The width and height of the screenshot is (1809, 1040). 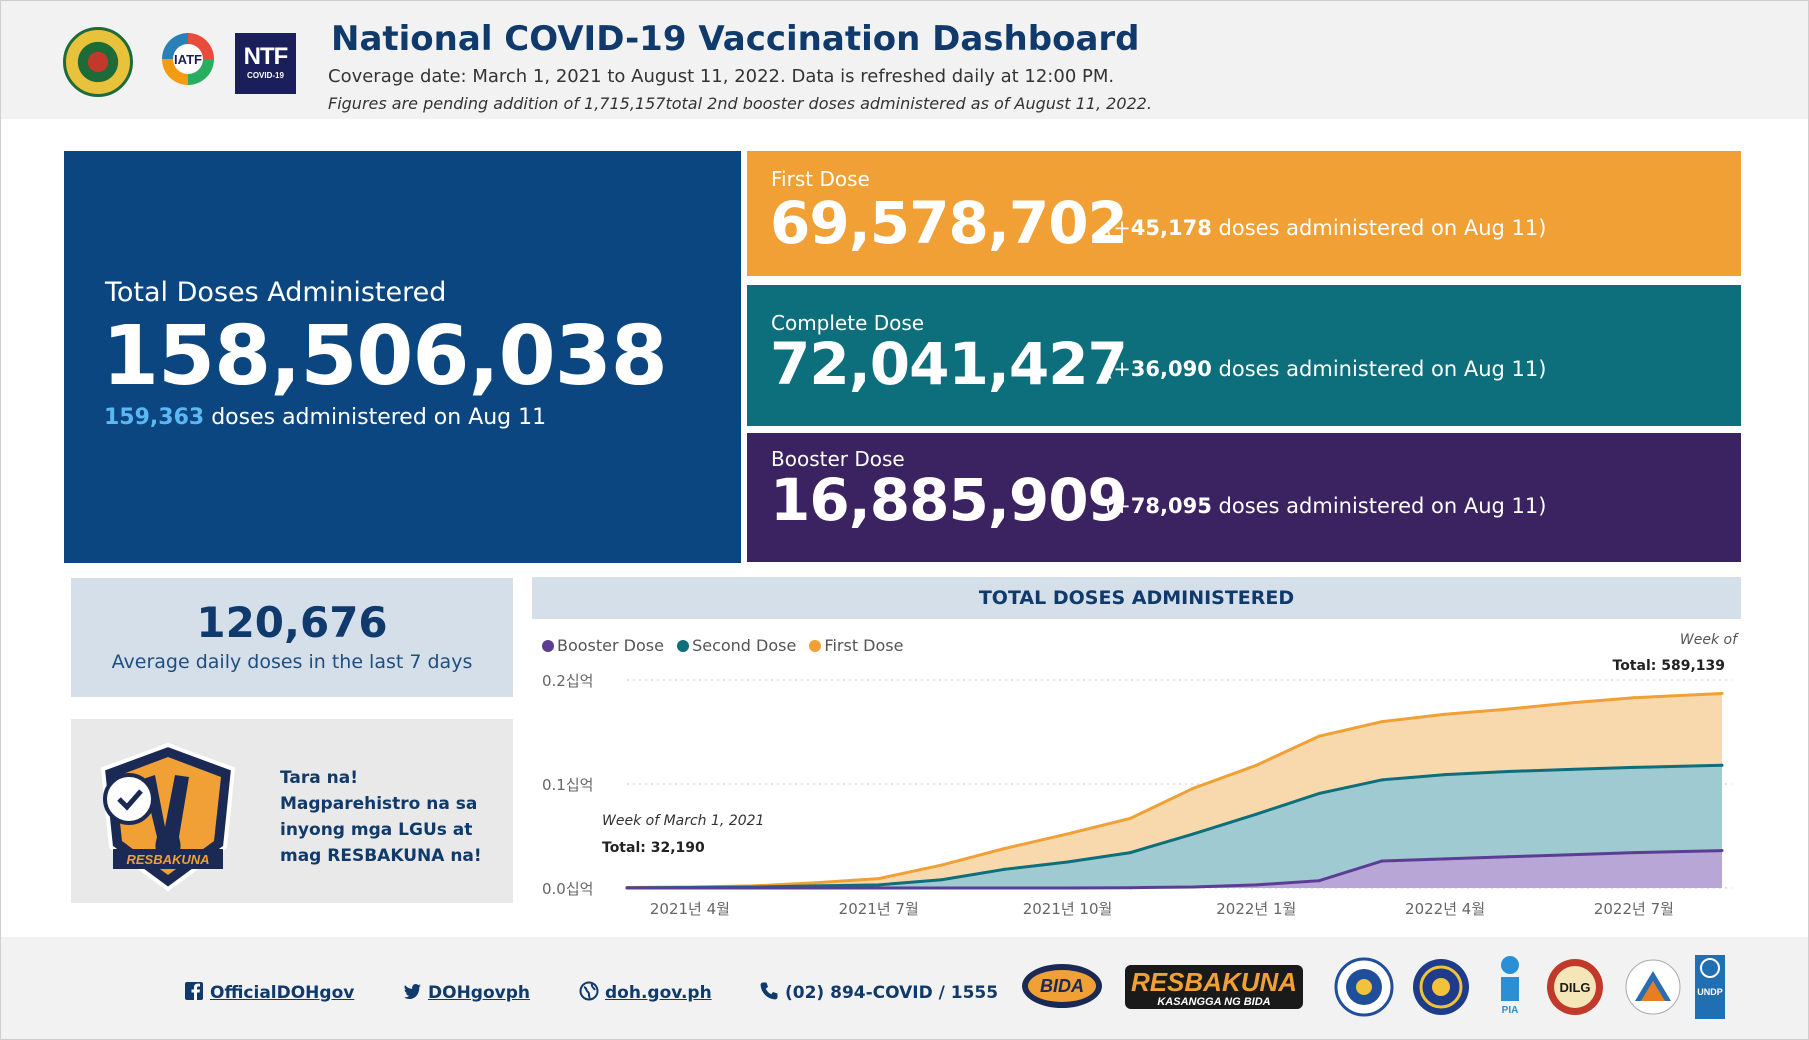 What do you see at coordinates (949, 500) in the screenshot?
I see `booster-dose-value: 16,885,909` at bounding box center [949, 500].